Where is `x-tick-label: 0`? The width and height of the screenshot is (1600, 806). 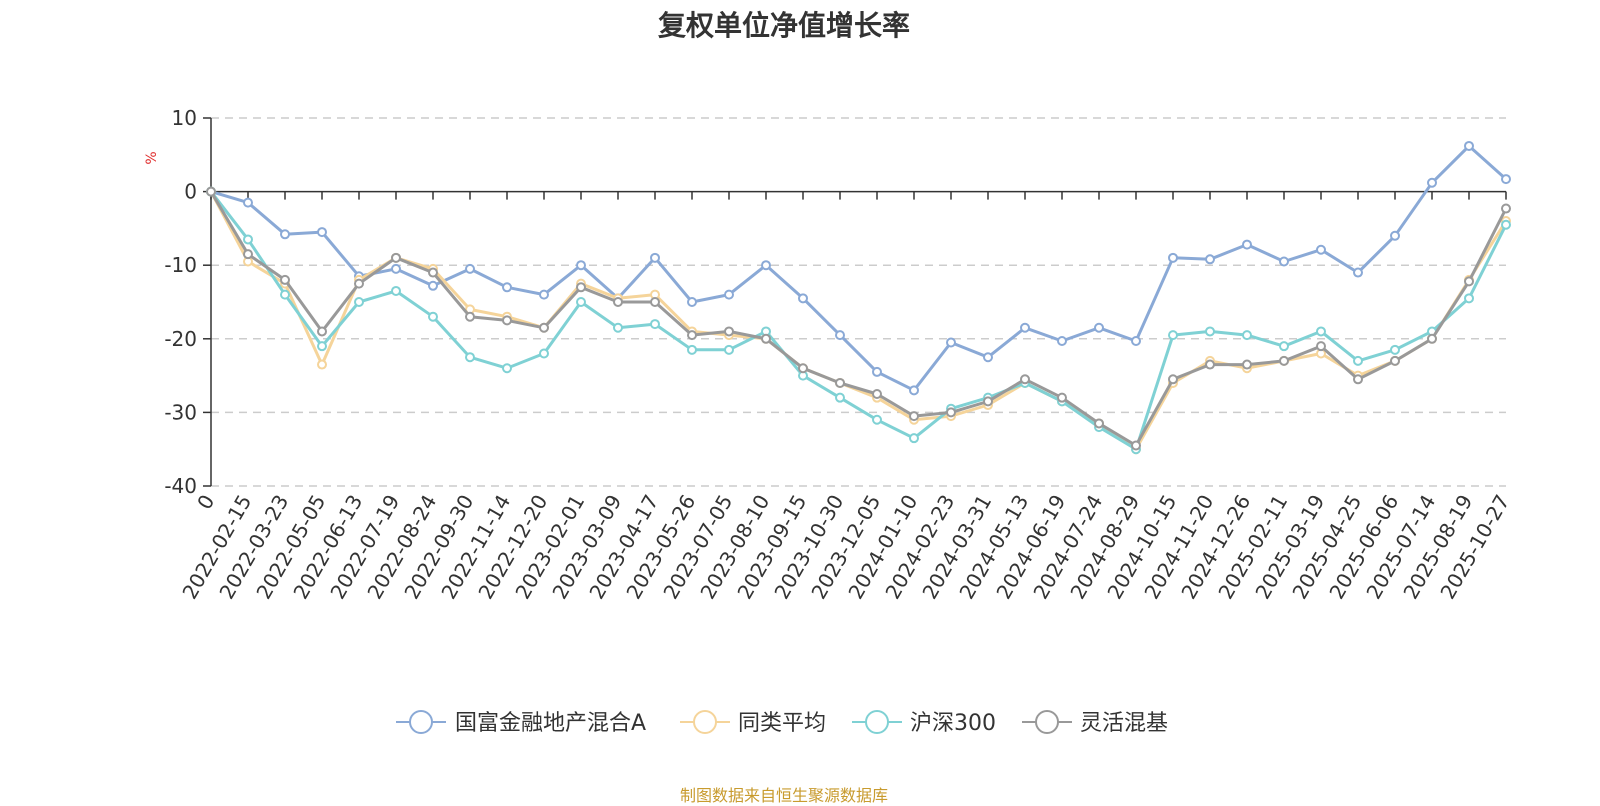 x-tick-label: 0 is located at coordinates (205, 502).